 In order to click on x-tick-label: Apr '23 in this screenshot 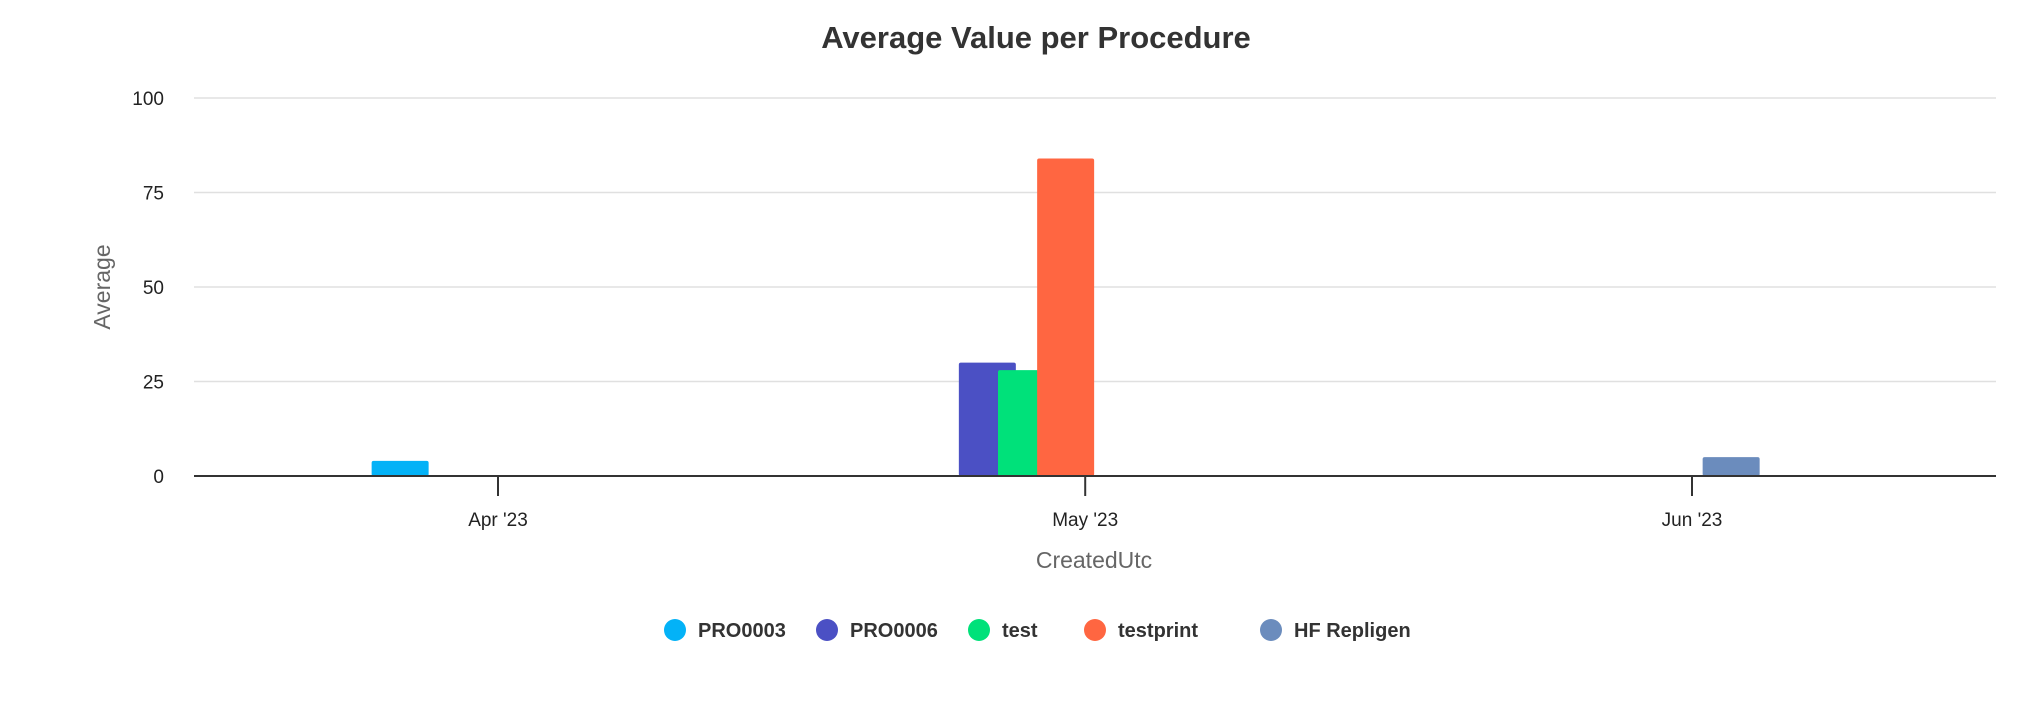, I will do `click(498, 520)`.